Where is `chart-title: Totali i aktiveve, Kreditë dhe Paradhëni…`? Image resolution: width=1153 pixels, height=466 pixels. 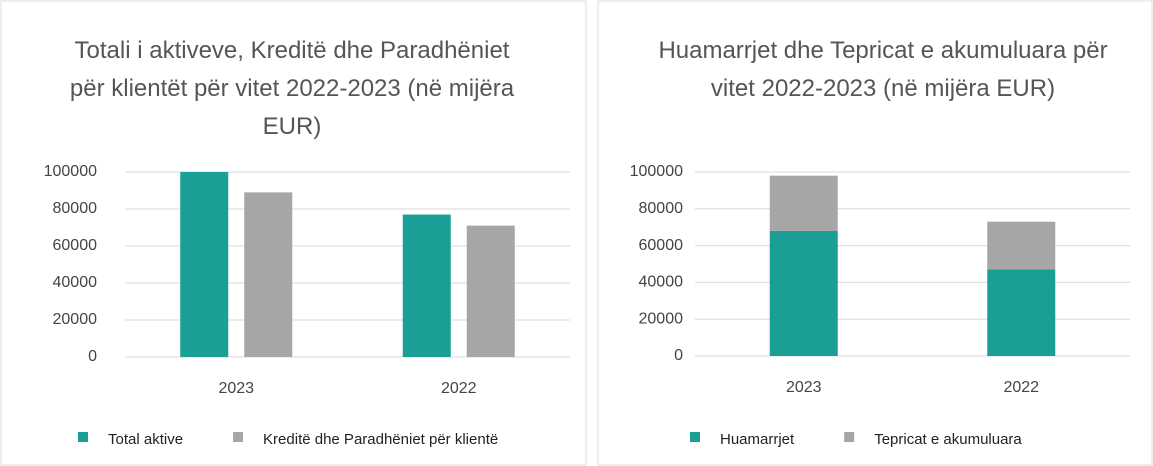 chart-title: Totali i aktiveve, Kreditë dhe Paradhëni… is located at coordinates (292, 88).